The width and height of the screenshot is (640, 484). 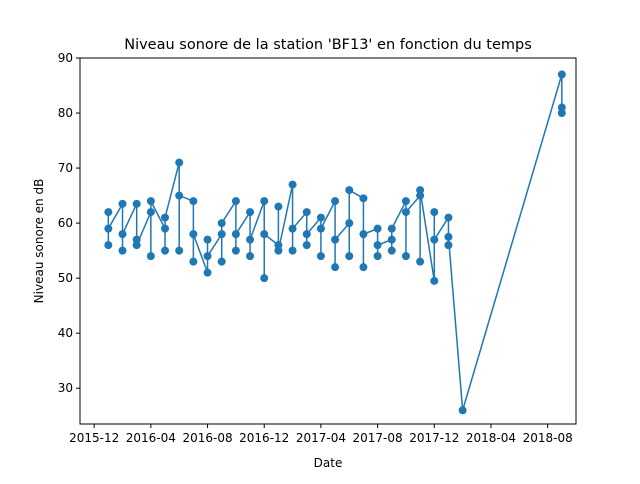 I want to click on x-tick-label: 2018-08, so click(x=548, y=438).